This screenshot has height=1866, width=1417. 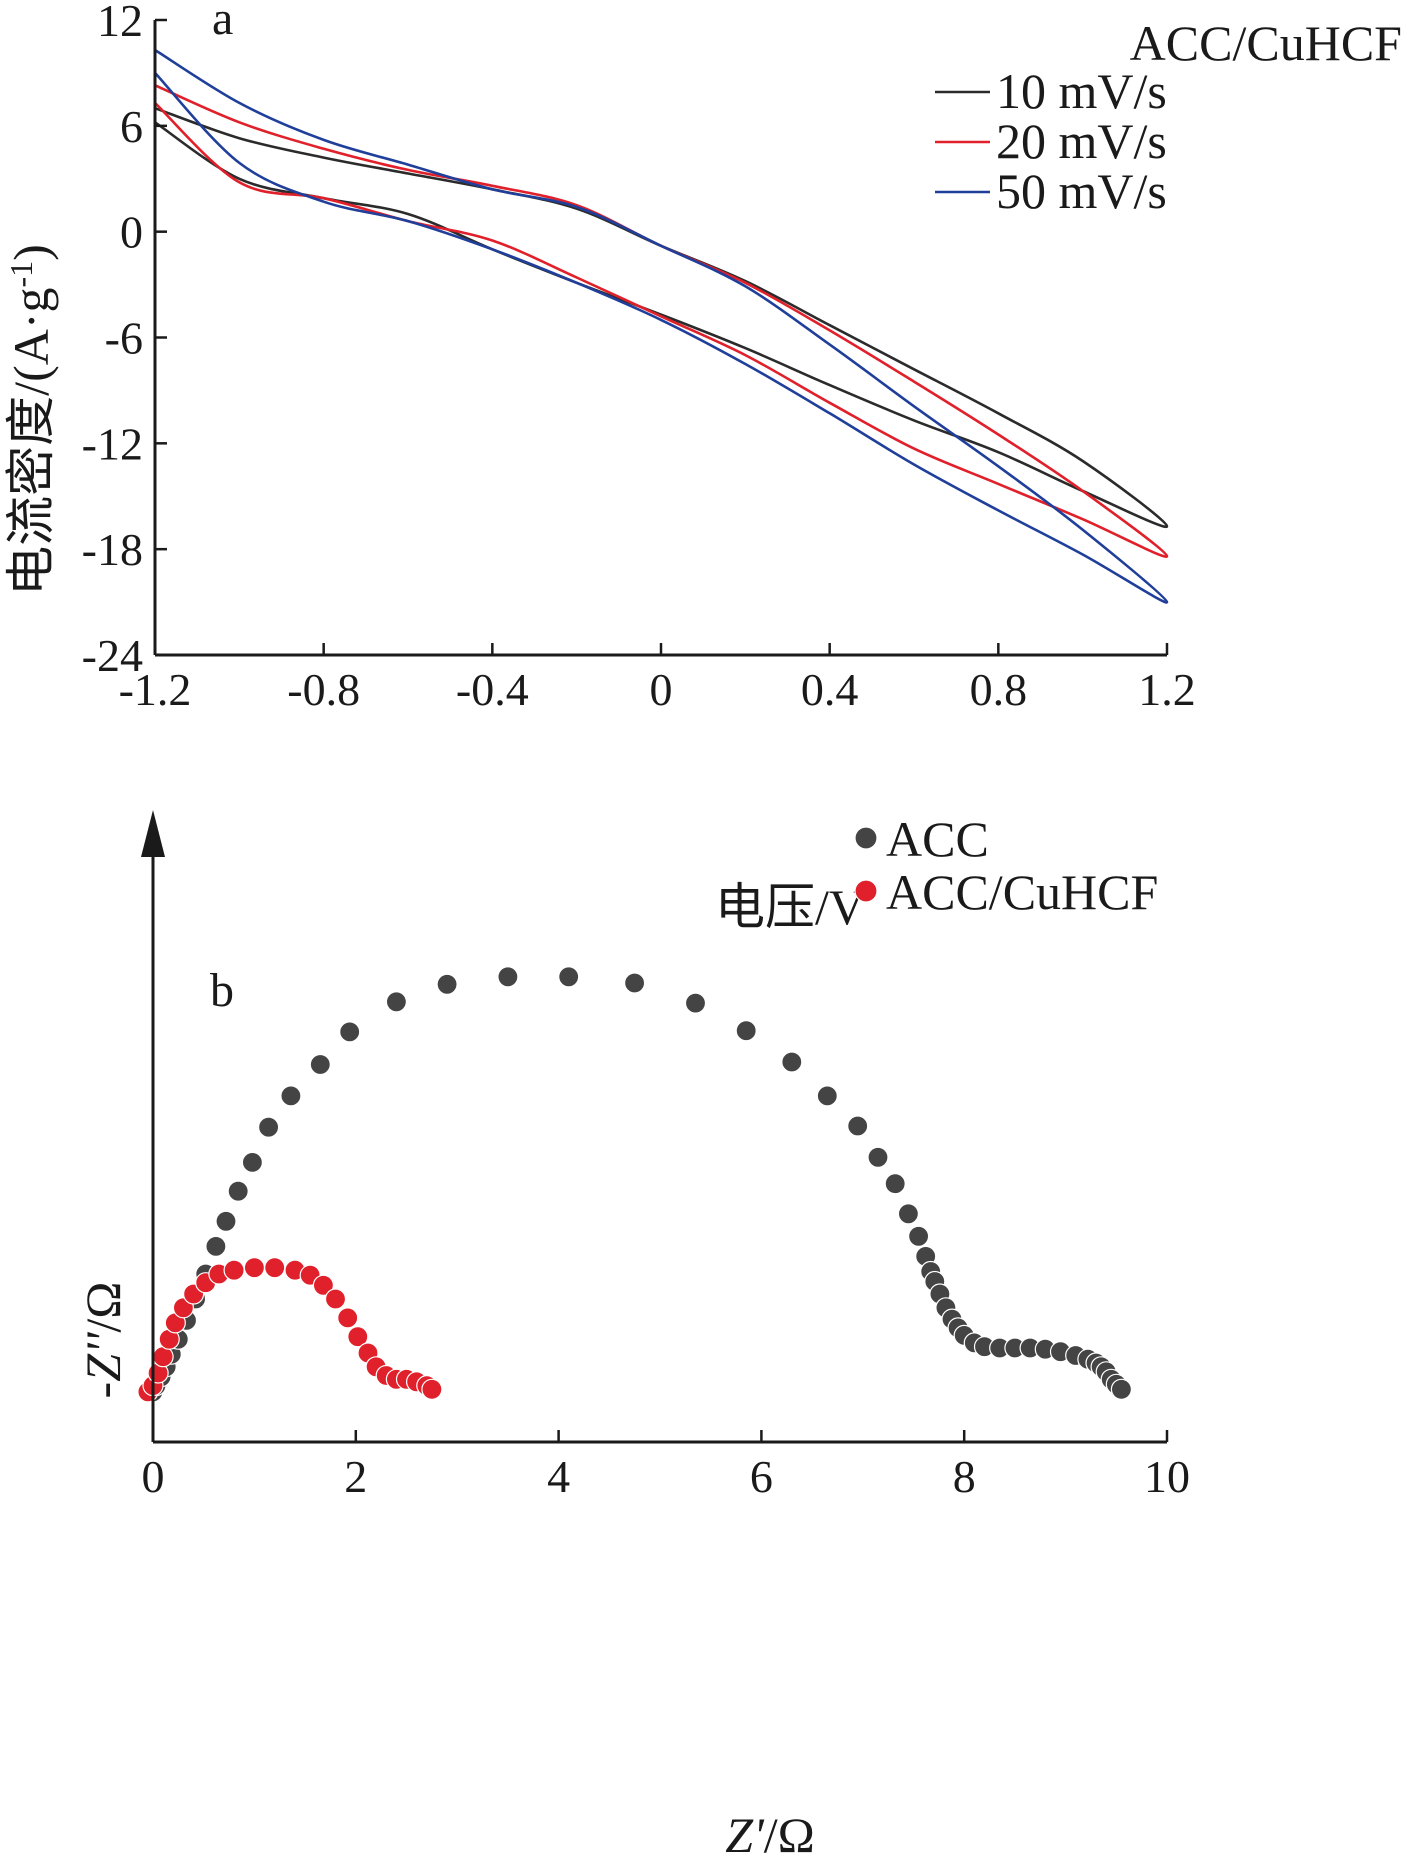 What do you see at coordinates (120, 23) in the screenshot?
I see `cv-y-tick-label: 12` at bounding box center [120, 23].